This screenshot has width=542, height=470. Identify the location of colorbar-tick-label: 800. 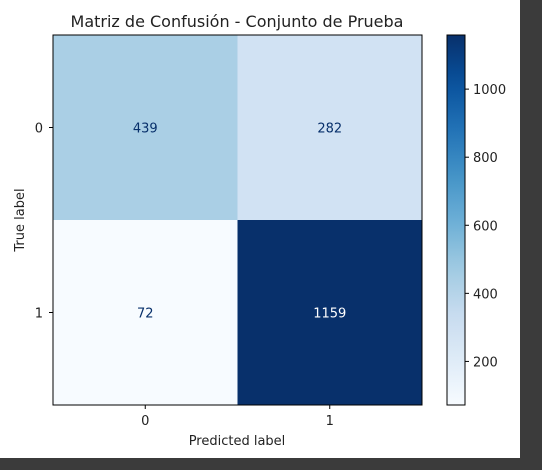
(485, 158).